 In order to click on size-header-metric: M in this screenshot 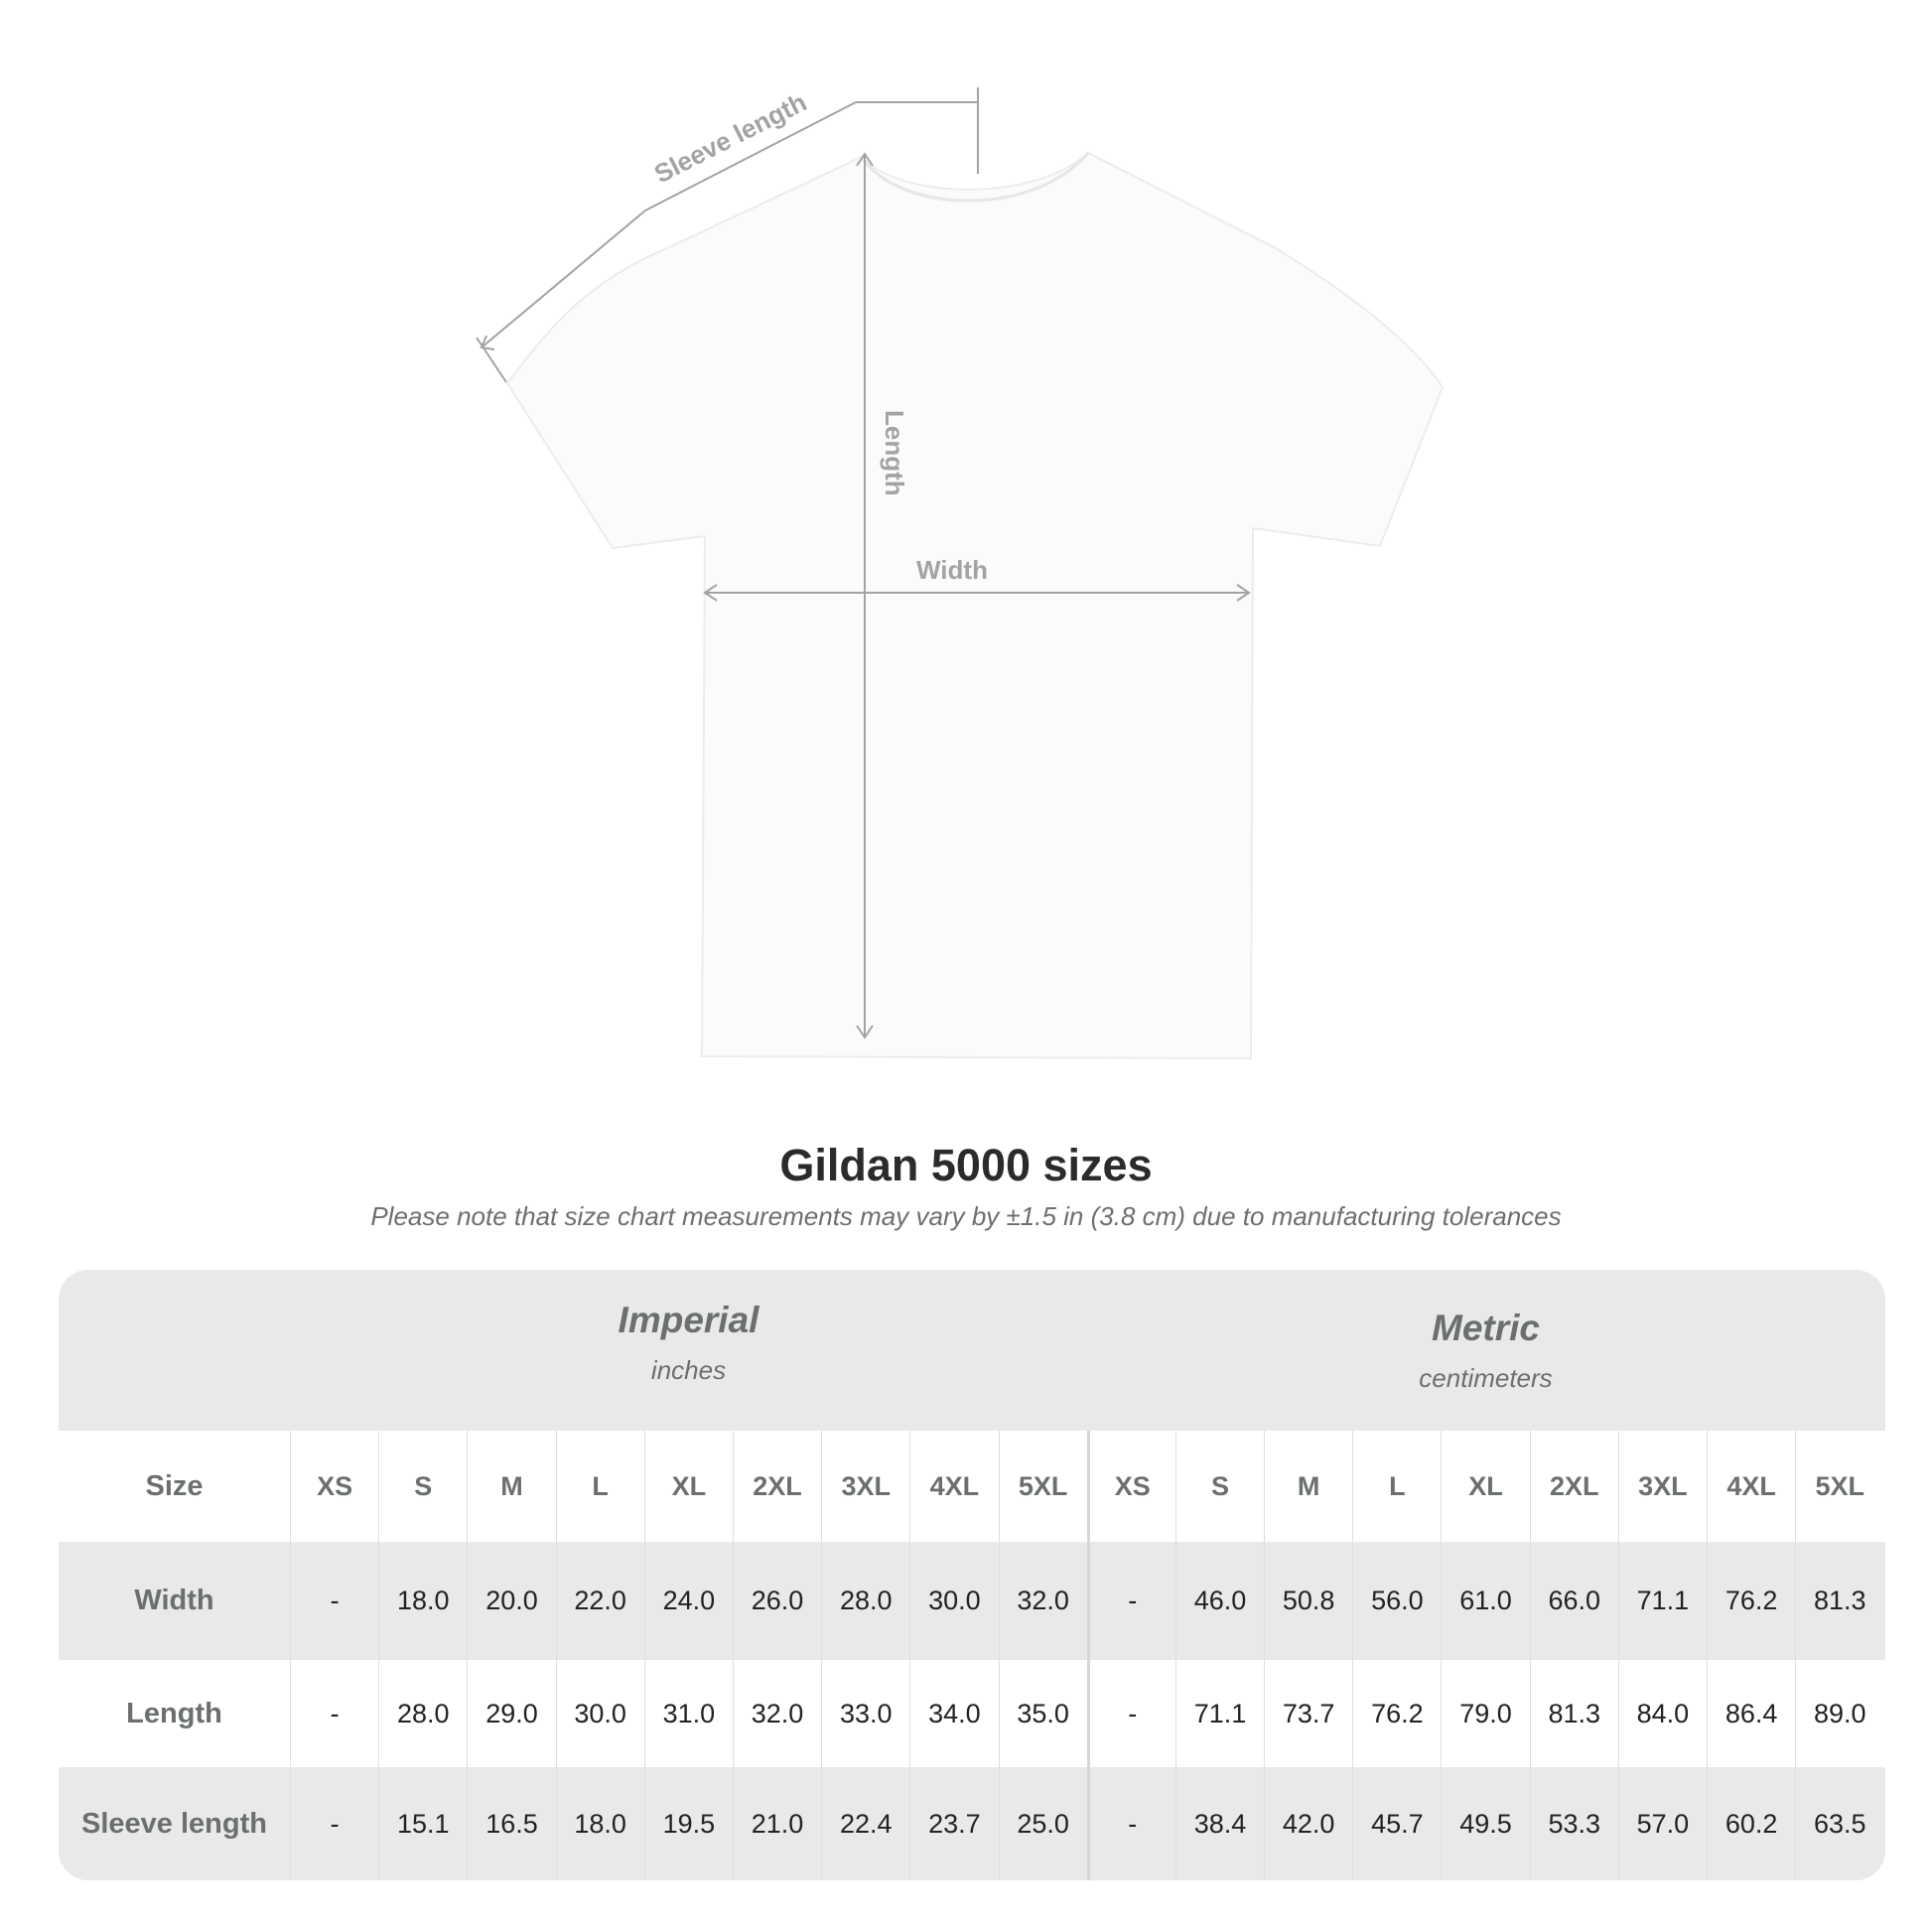, I will do `click(1308, 1486)`.